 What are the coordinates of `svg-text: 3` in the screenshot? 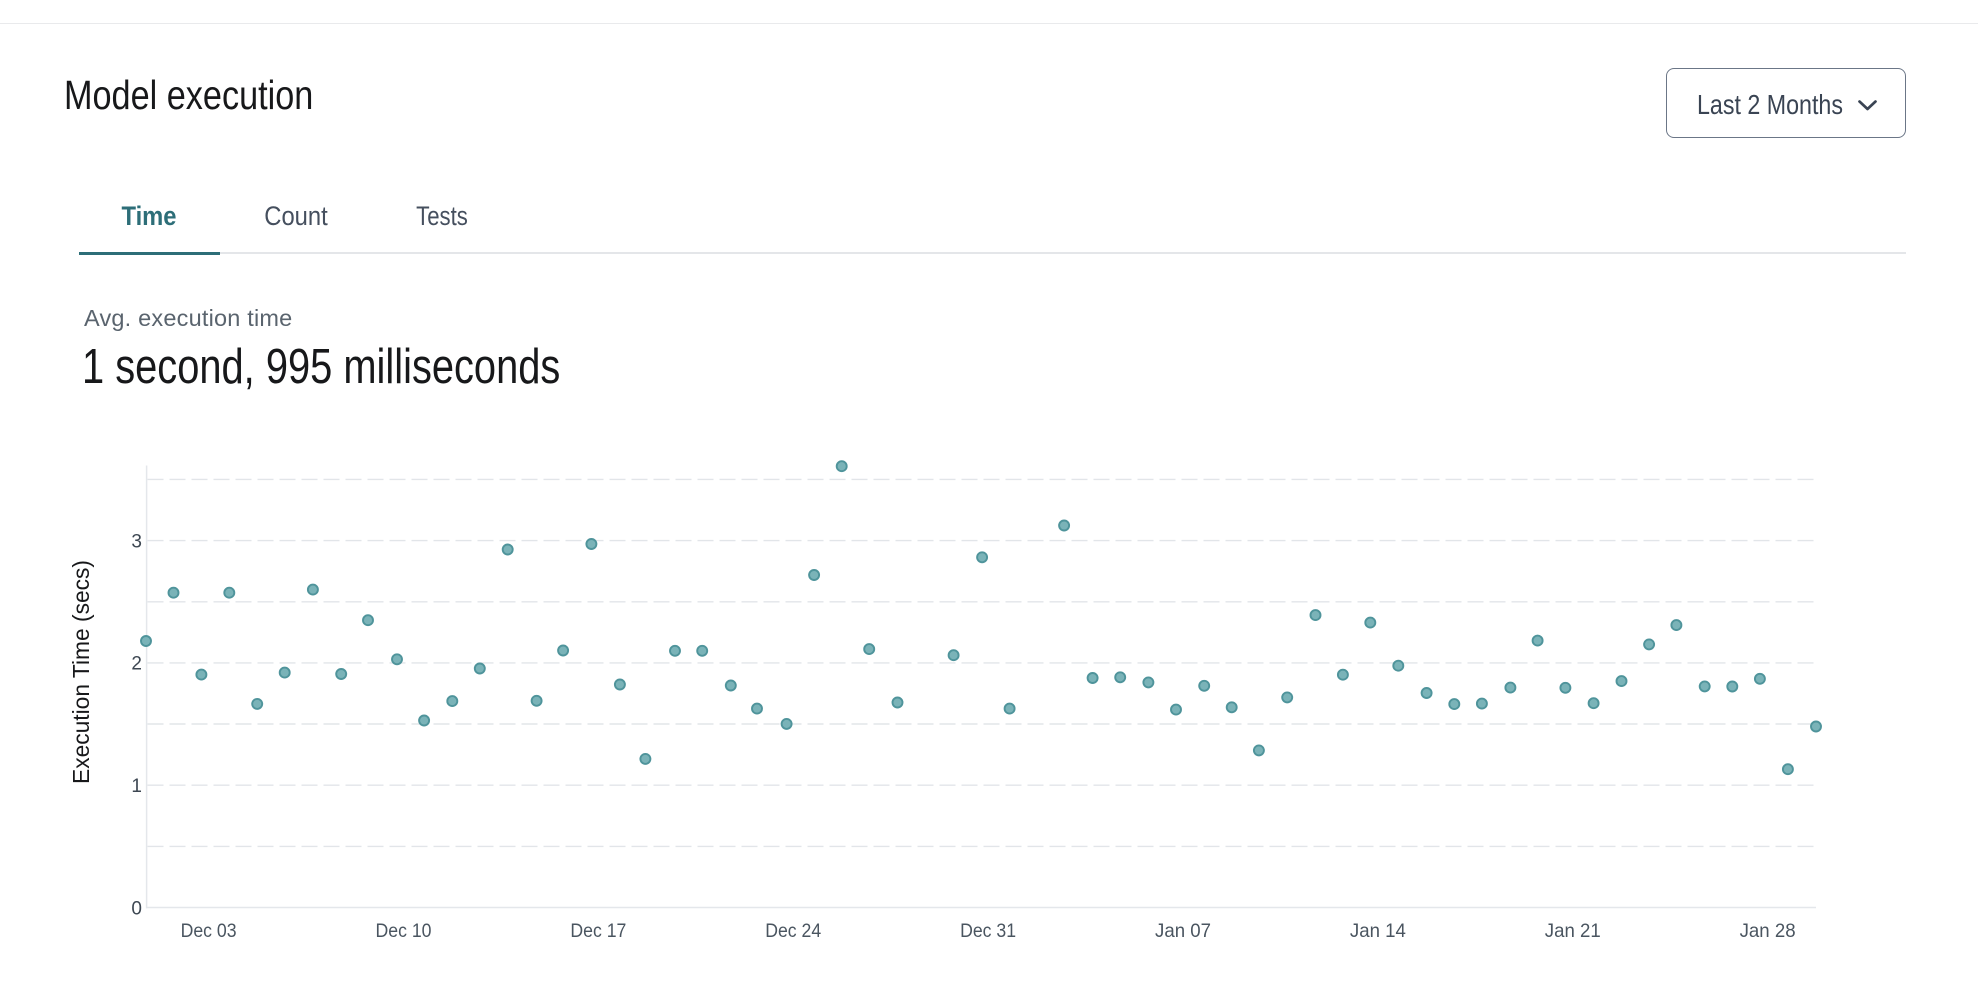 It's located at (136, 541).